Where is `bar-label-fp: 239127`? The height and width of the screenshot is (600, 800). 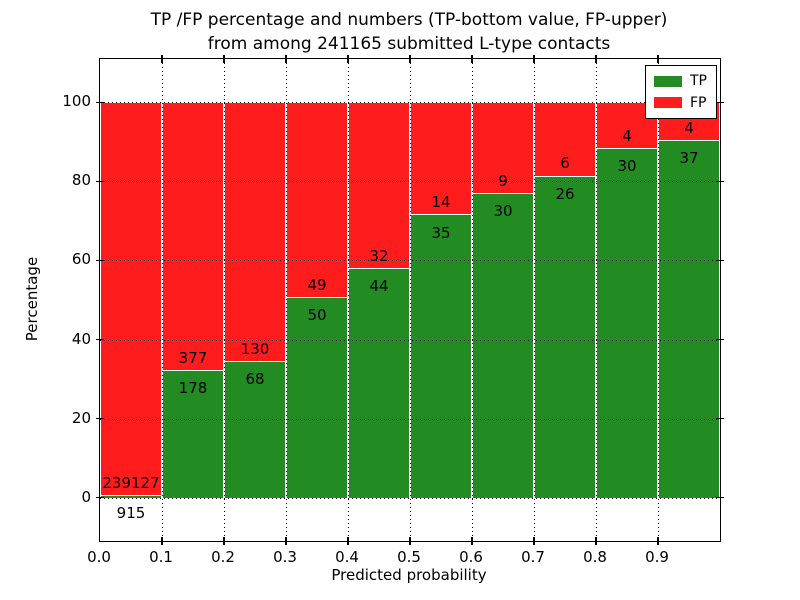 bar-label-fp: 239127 is located at coordinates (131, 482).